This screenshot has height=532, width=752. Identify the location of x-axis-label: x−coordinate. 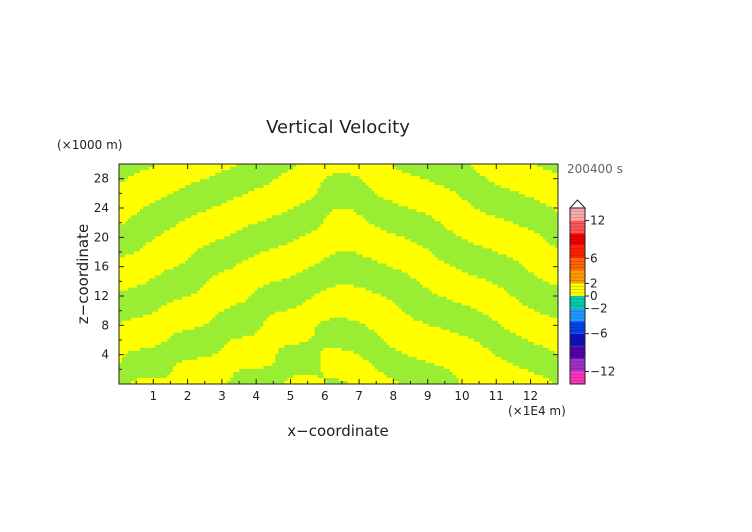
(337, 431).